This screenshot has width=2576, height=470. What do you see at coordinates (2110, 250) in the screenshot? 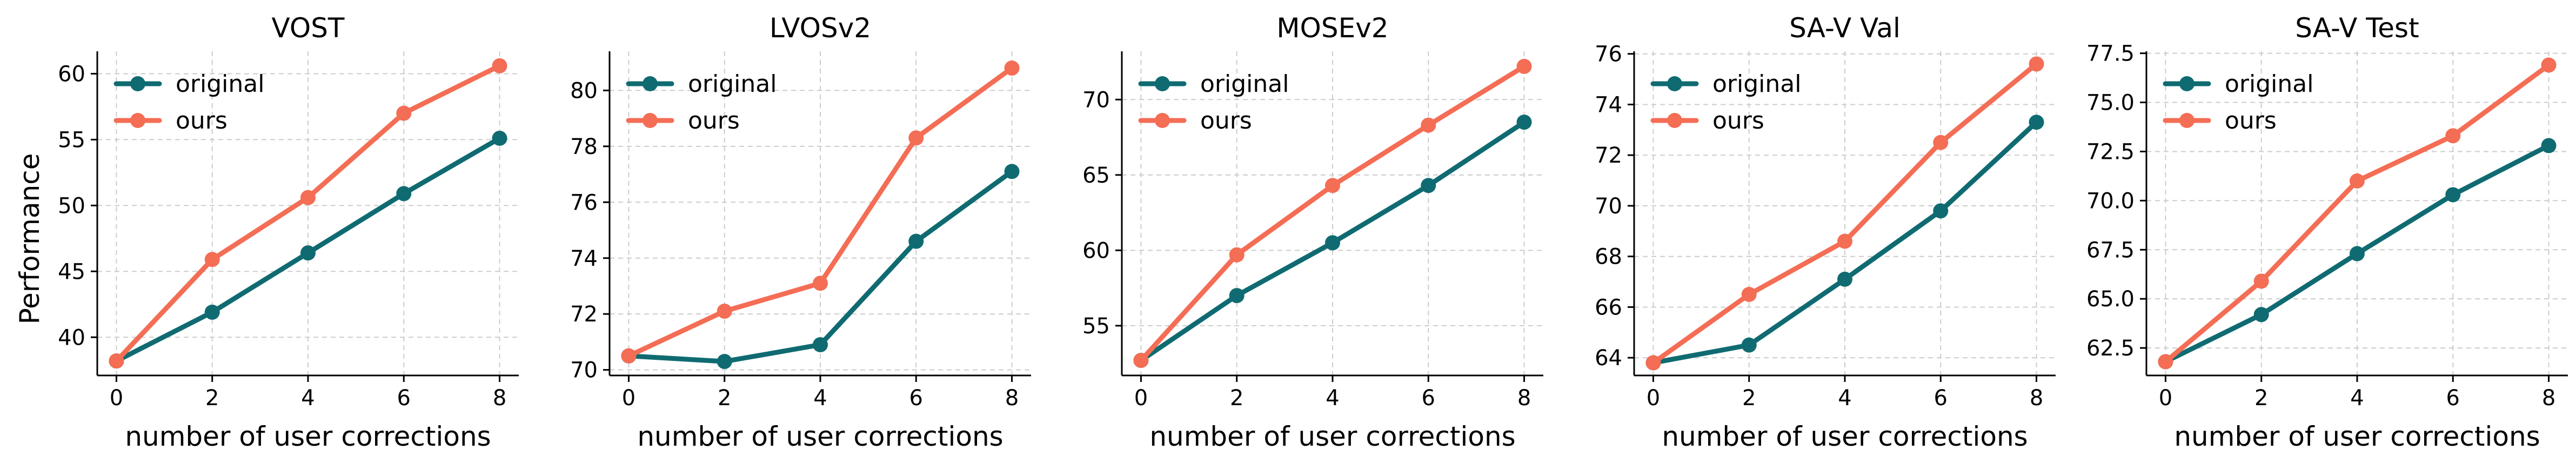
I see `y-tick-label: 67.5` at bounding box center [2110, 250].